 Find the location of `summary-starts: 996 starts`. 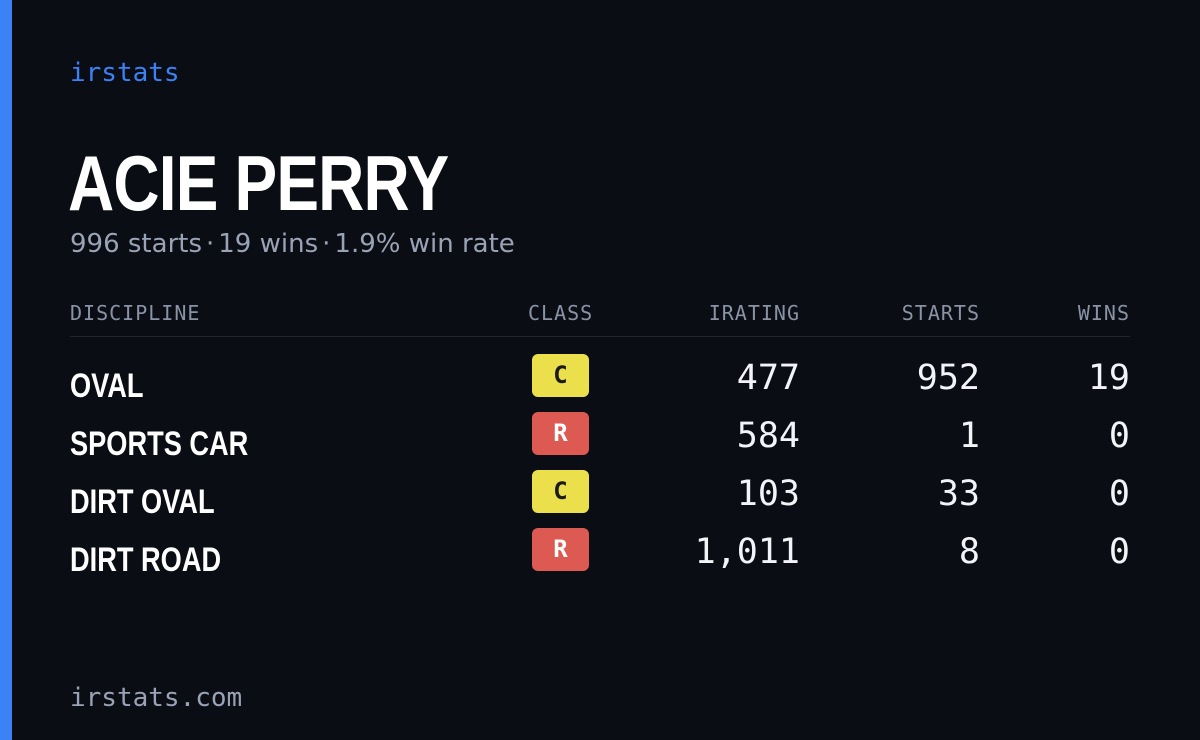

summary-starts: 996 starts is located at coordinates (136, 244).